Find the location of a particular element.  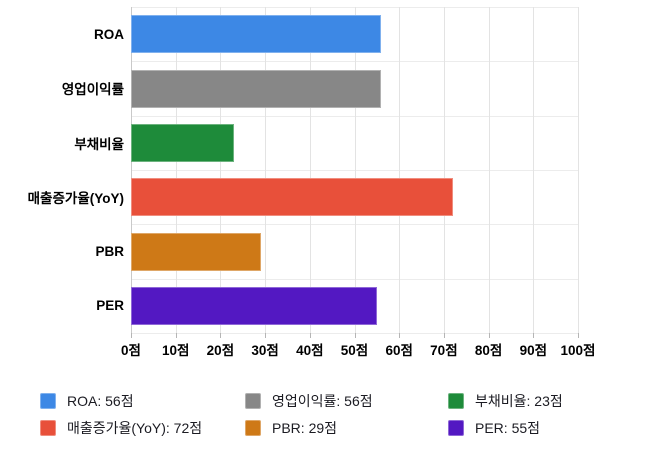

legend-item-매출증가율-yoy: 매출증가율(YoY): 72점 is located at coordinates (142, 428).